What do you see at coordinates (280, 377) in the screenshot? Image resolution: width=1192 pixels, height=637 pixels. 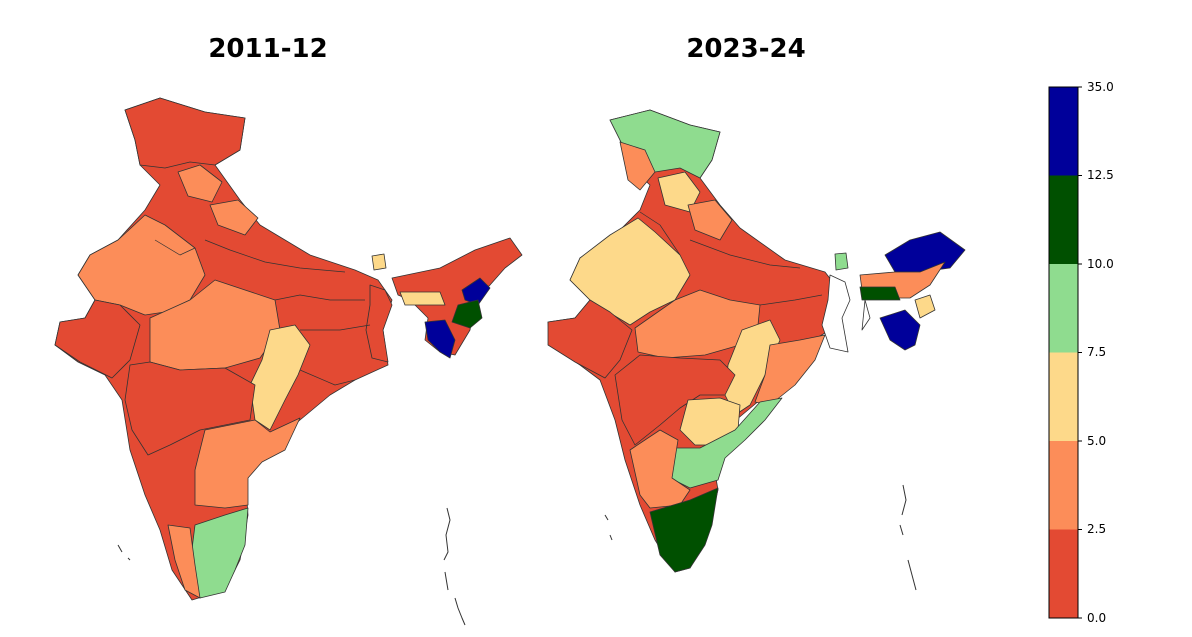 I see `state-chhattisgarh-left` at bounding box center [280, 377].